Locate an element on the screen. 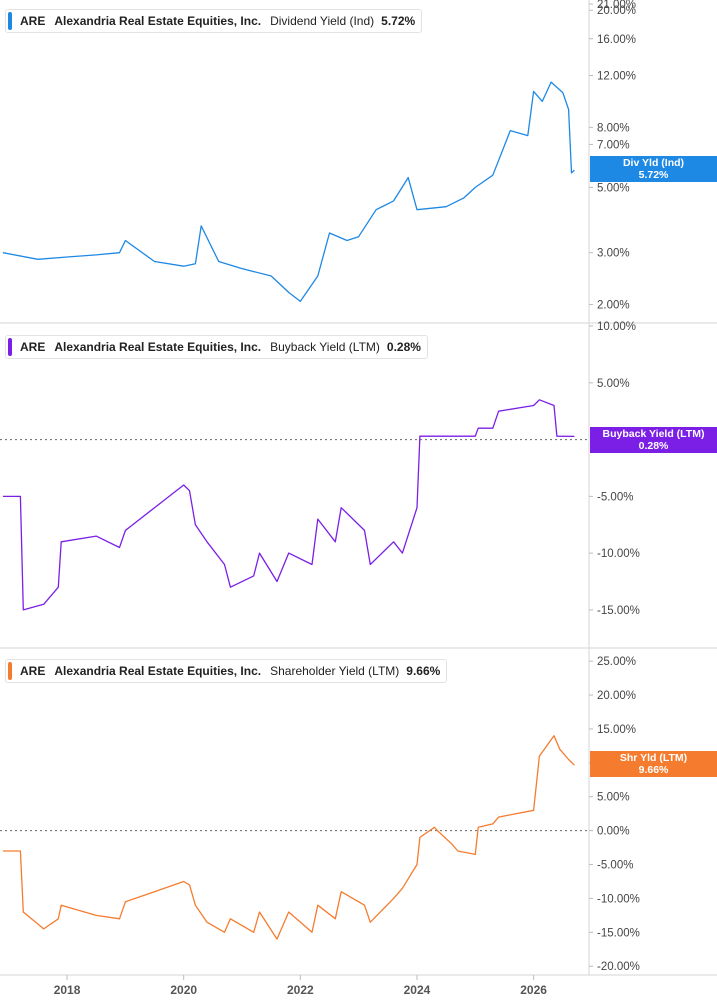 The image size is (717, 1005). tag-label: Shr Yld (LTM) is located at coordinates (653, 758).